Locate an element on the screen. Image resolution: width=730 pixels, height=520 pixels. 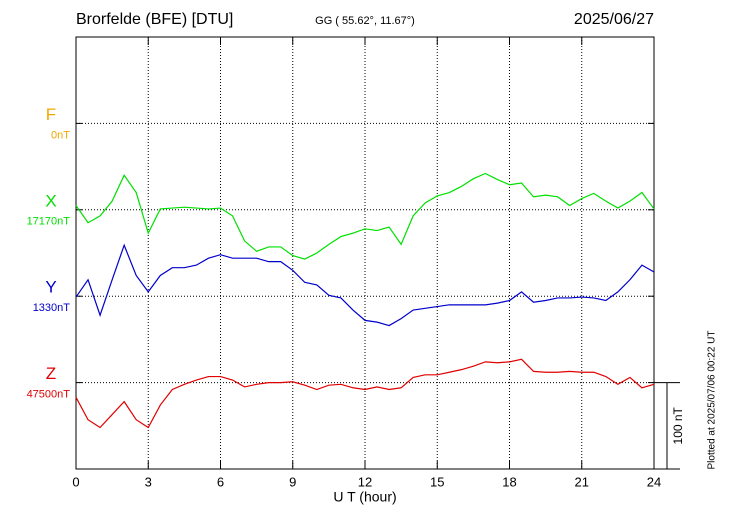
series-baseline-label: 1330nT is located at coordinates (52, 308).